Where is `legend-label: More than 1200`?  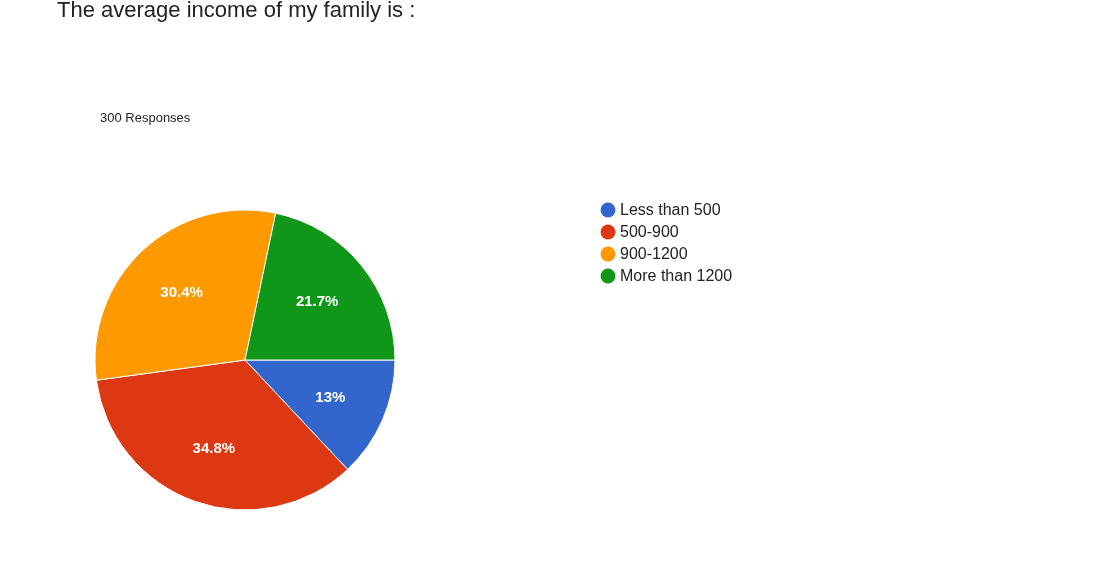 legend-label: More than 1200 is located at coordinates (676, 275).